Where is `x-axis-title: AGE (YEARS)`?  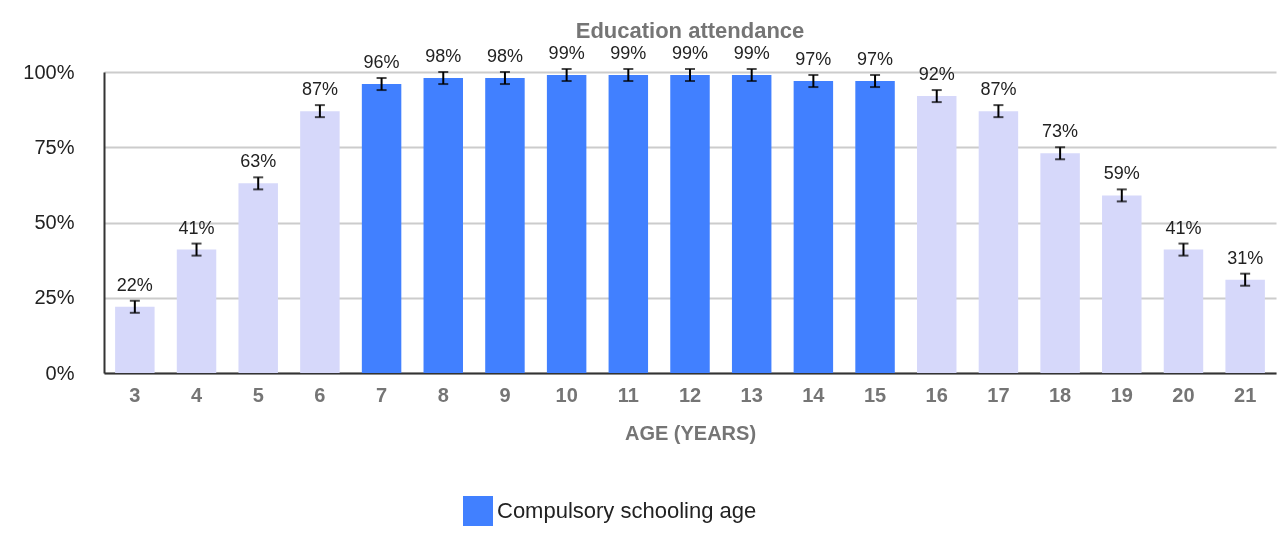 x-axis-title: AGE (YEARS) is located at coordinates (690, 432).